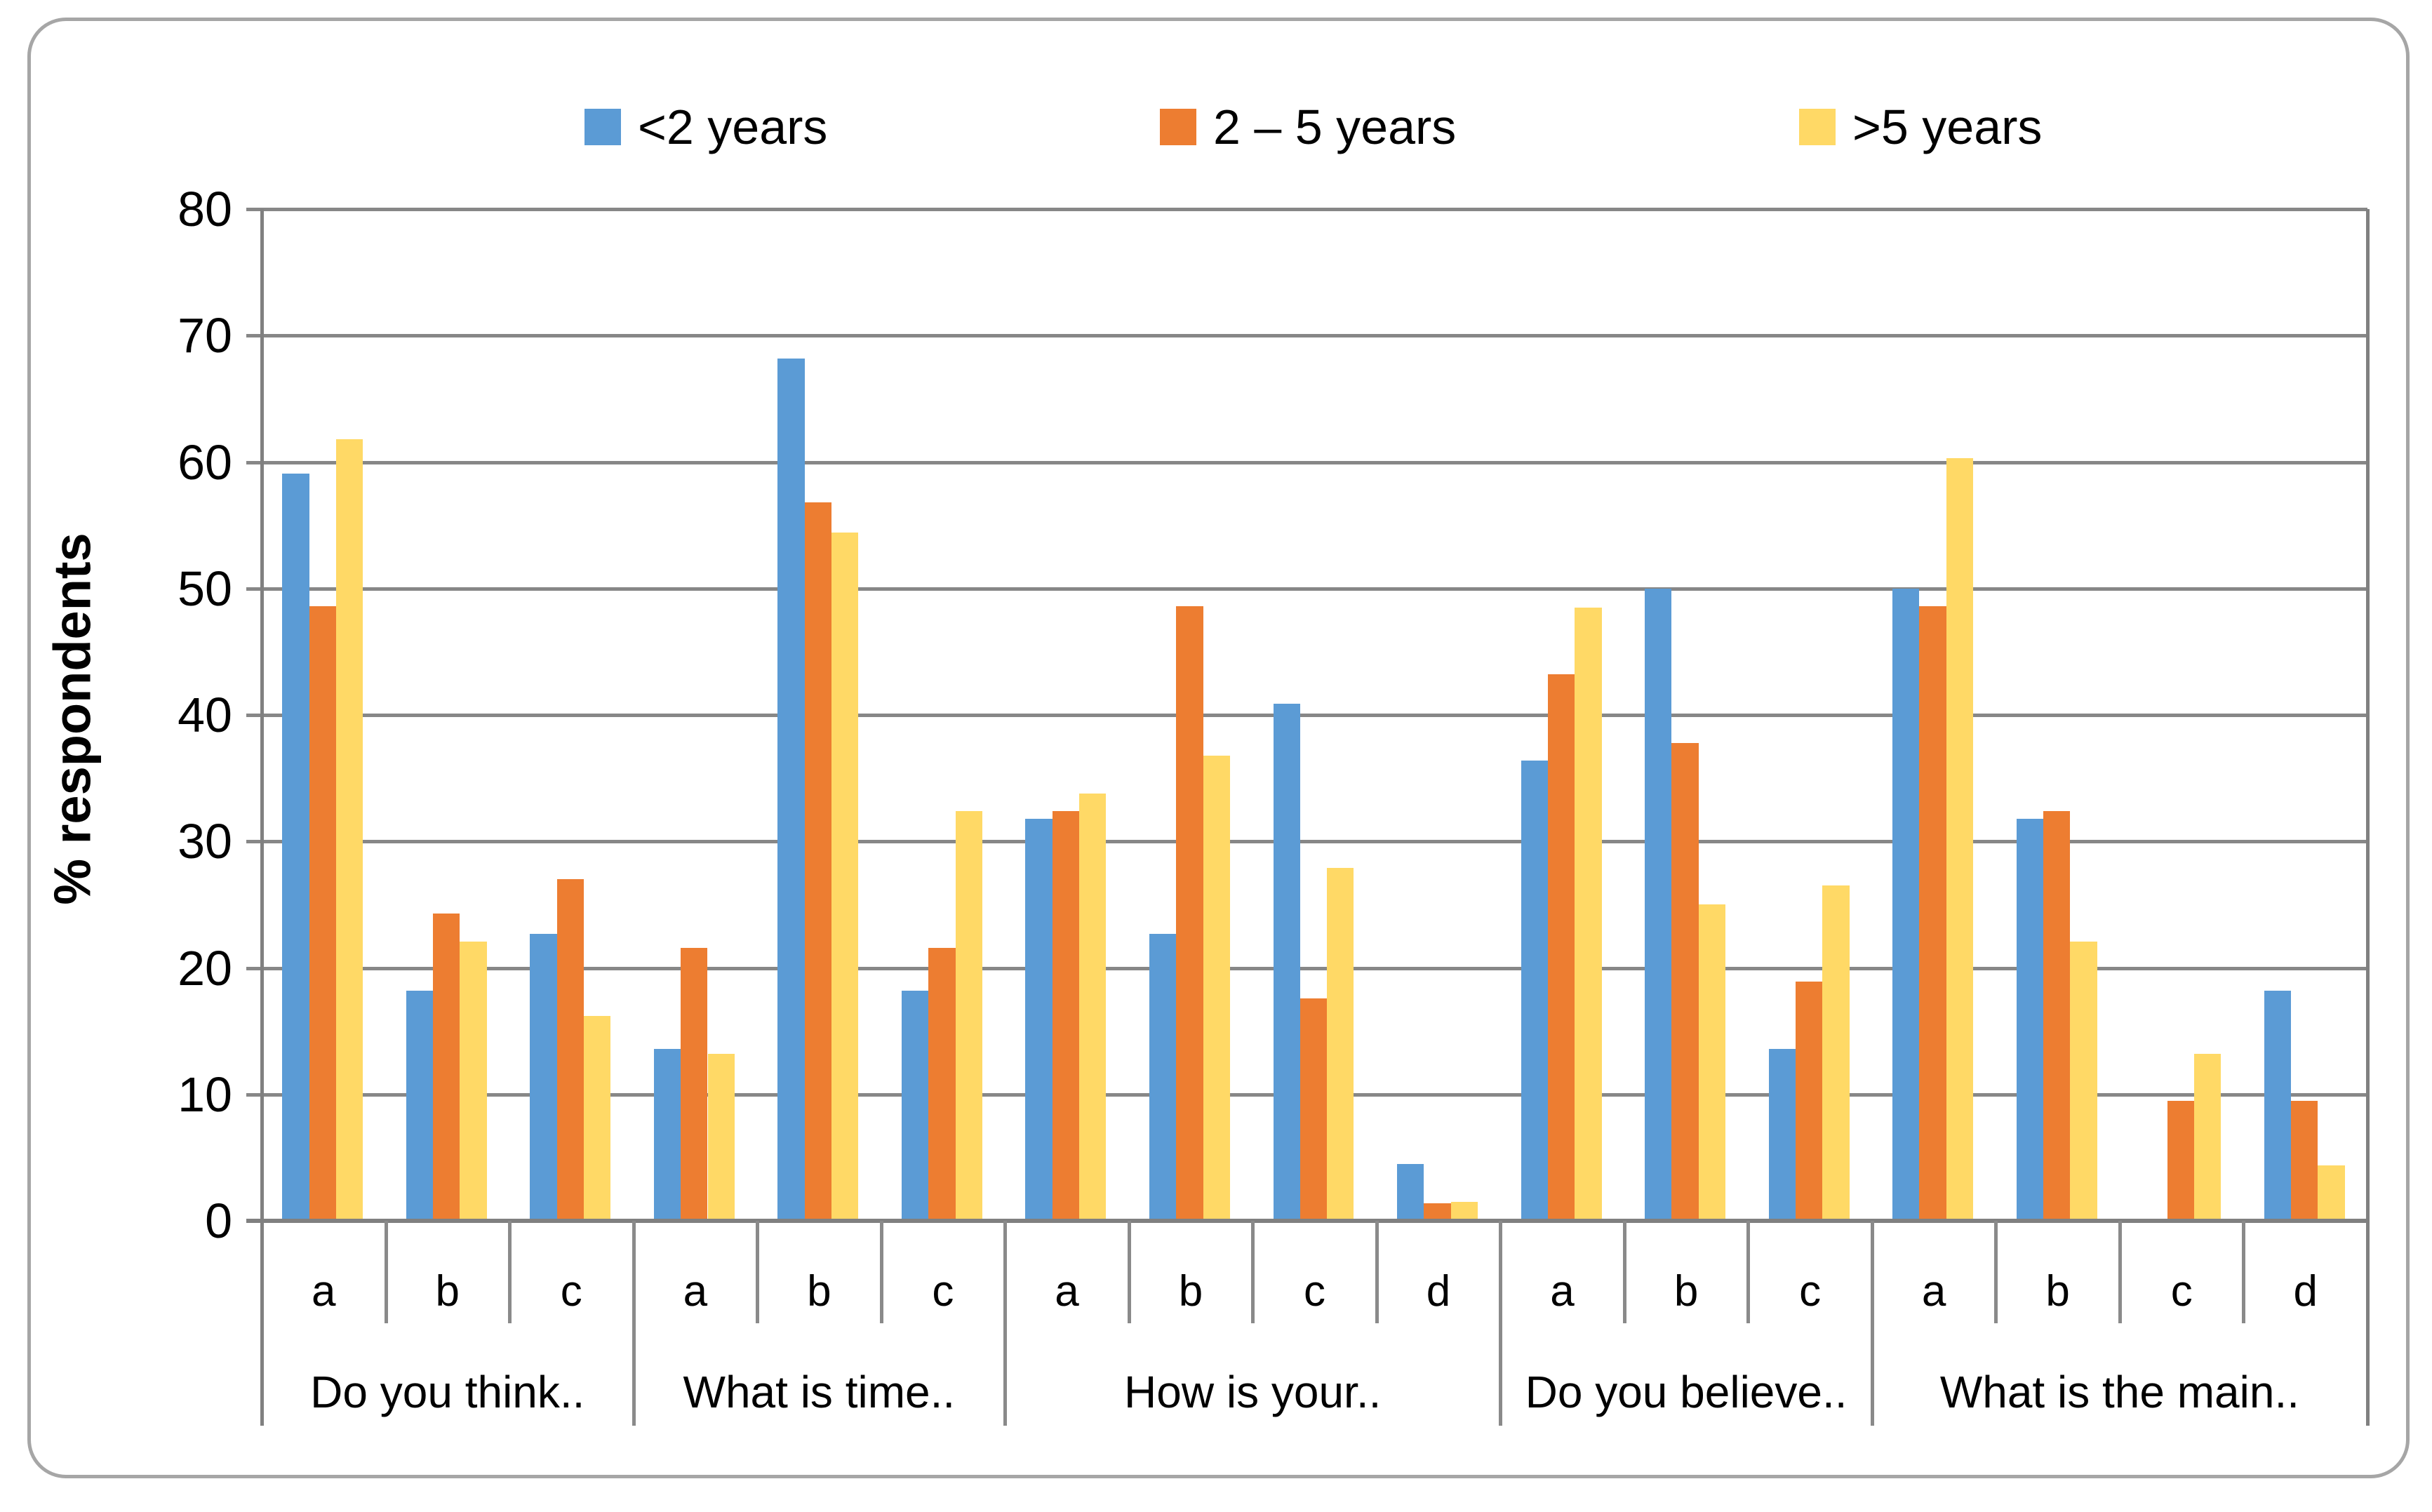 This screenshot has width=2432, height=1512. Describe the element at coordinates (1659, 905) in the screenshot. I see `bar-<2 years-Do you believe..-b` at that location.